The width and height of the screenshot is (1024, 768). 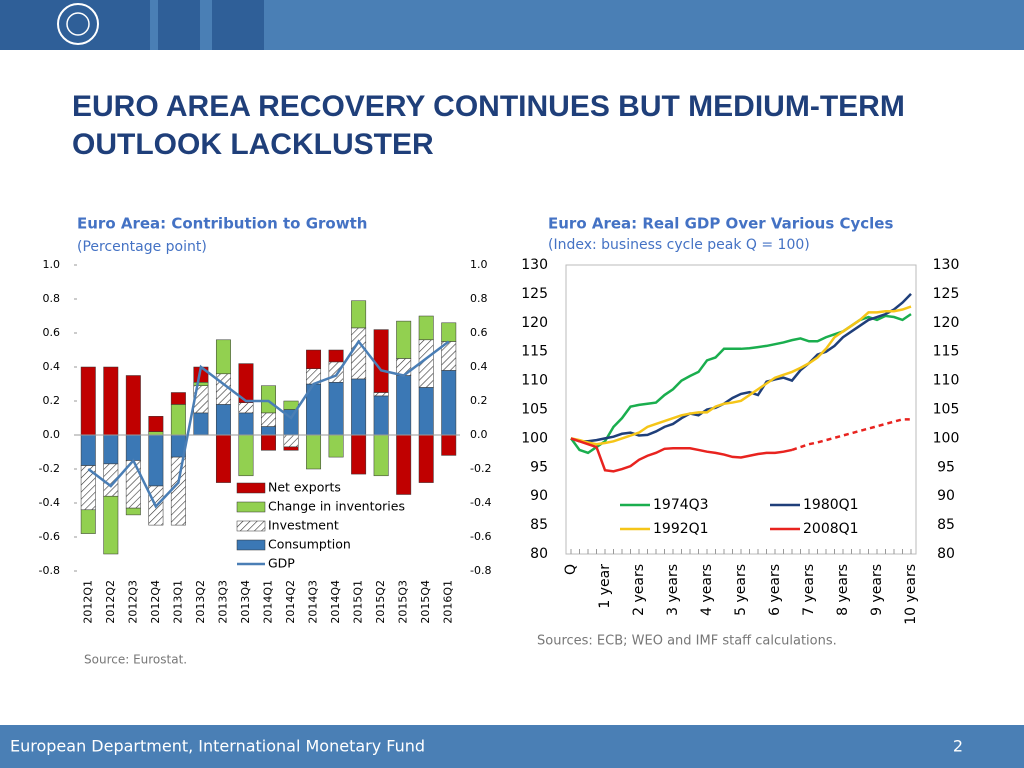 What do you see at coordinates (958, 746) in the screenshot?
I see `page-number: 2` at bounding box center [958, 746].